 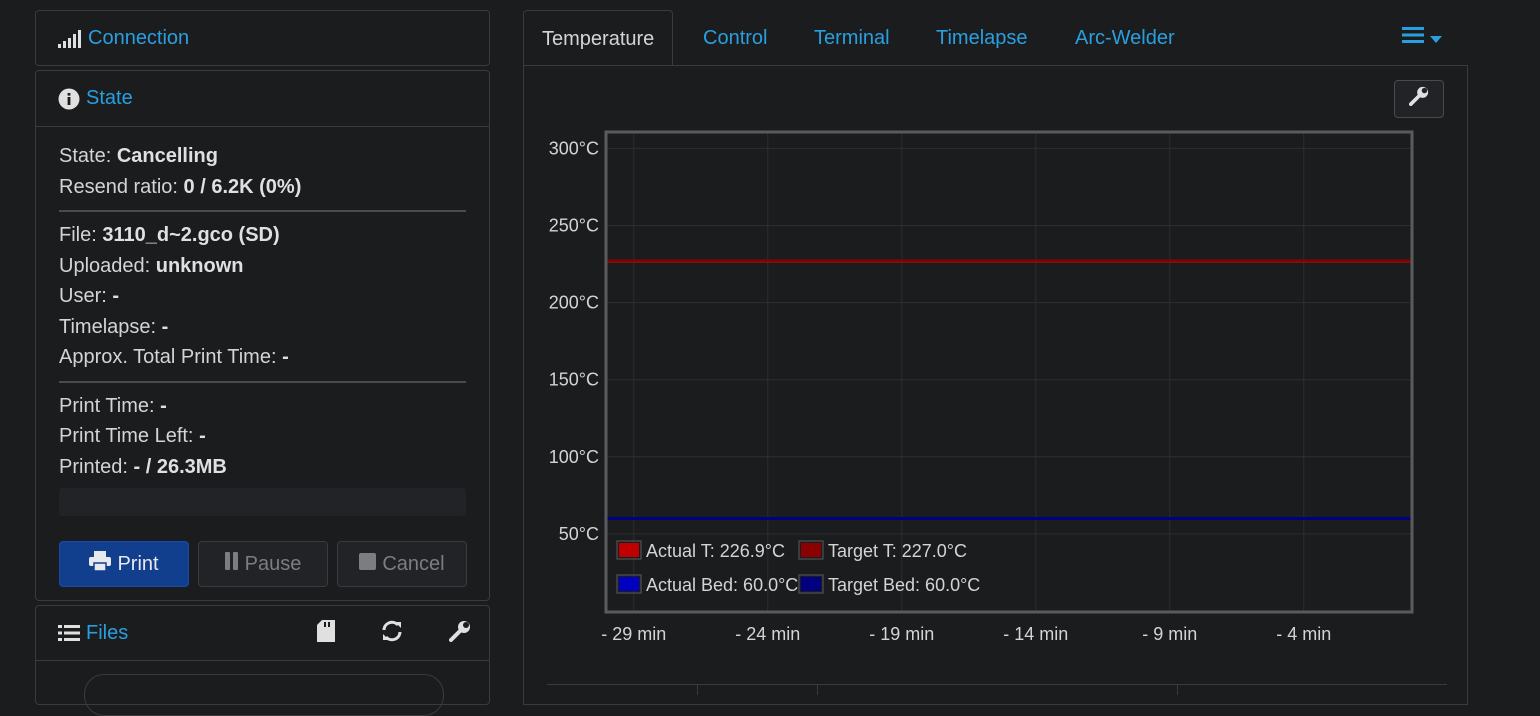 I want to click on timelapse-line: Timelapse: -, so click(x=114, y=326).